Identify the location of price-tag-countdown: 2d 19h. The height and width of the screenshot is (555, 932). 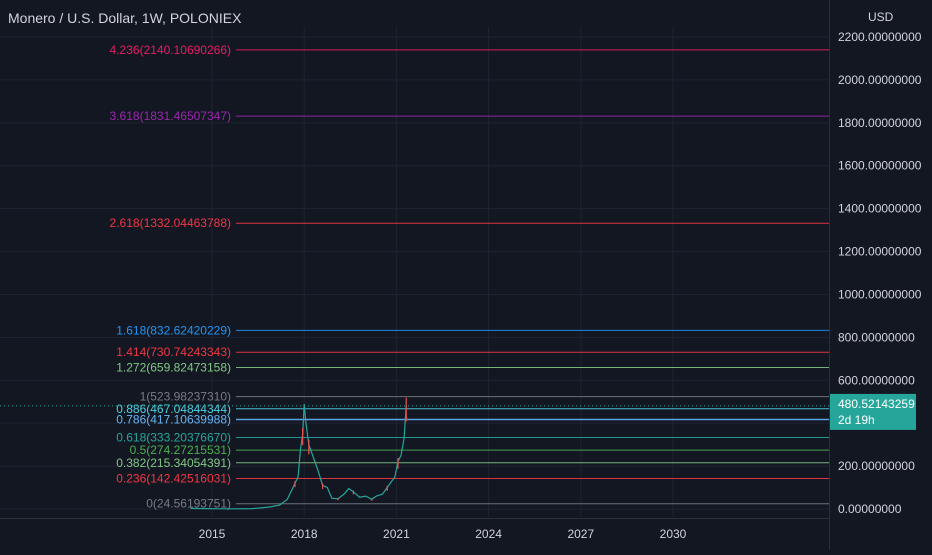
(856, 420).